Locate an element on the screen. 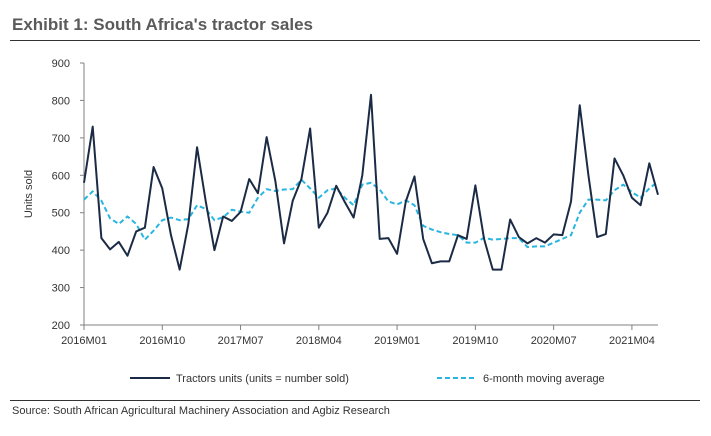  x-tick-label: 2020M07 is located at coordinates (554, 341).